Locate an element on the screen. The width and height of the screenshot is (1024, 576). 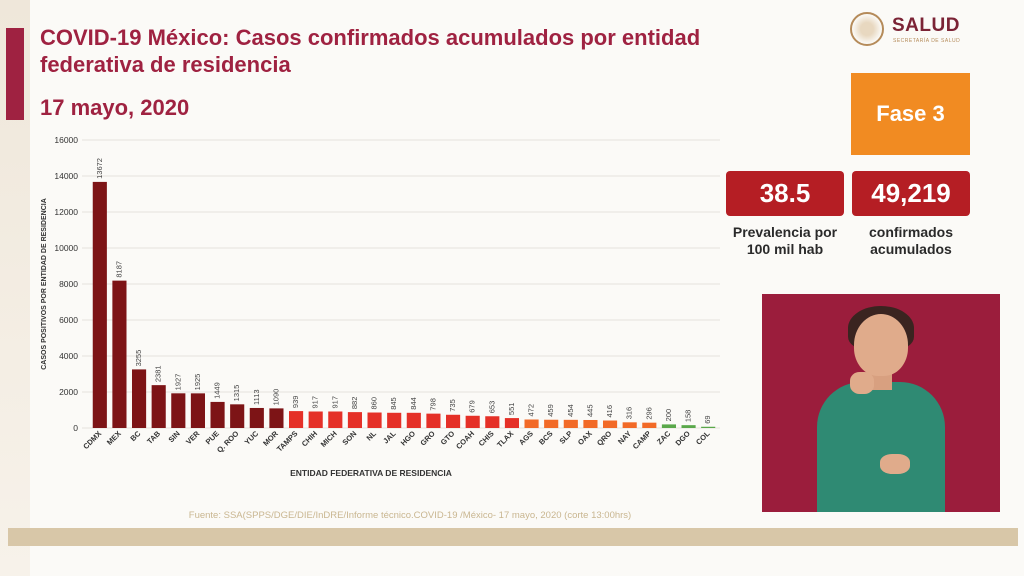
y-tick-label: 14000 is located at coordinates (66, 176).